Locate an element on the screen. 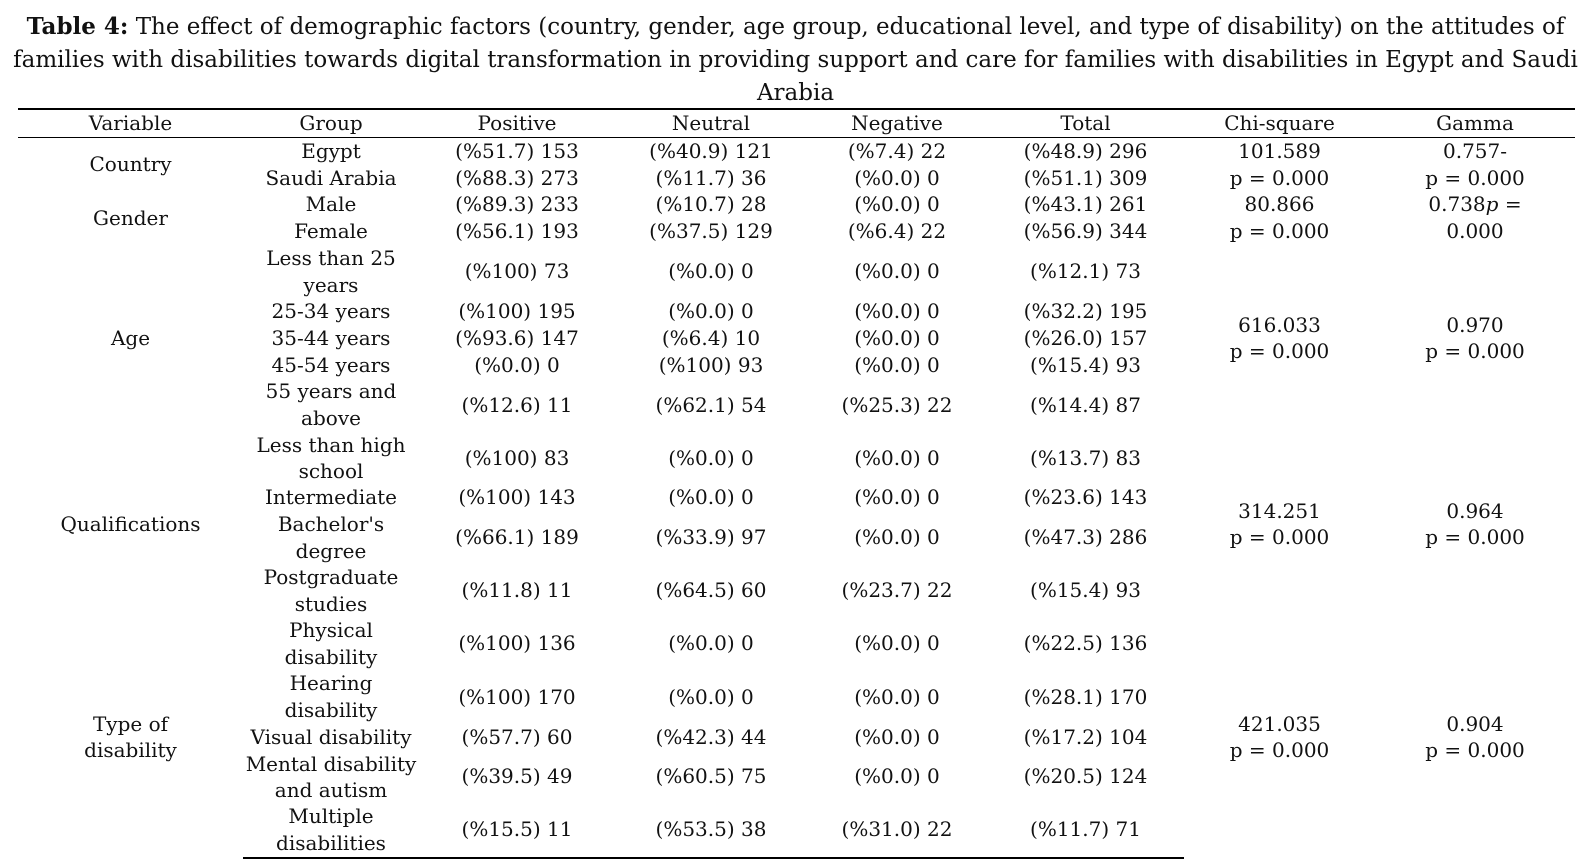 Image resolution: width=1591 pixels, height=859 pixels. variable-cell: Gender is located at coordinates (130, 217).